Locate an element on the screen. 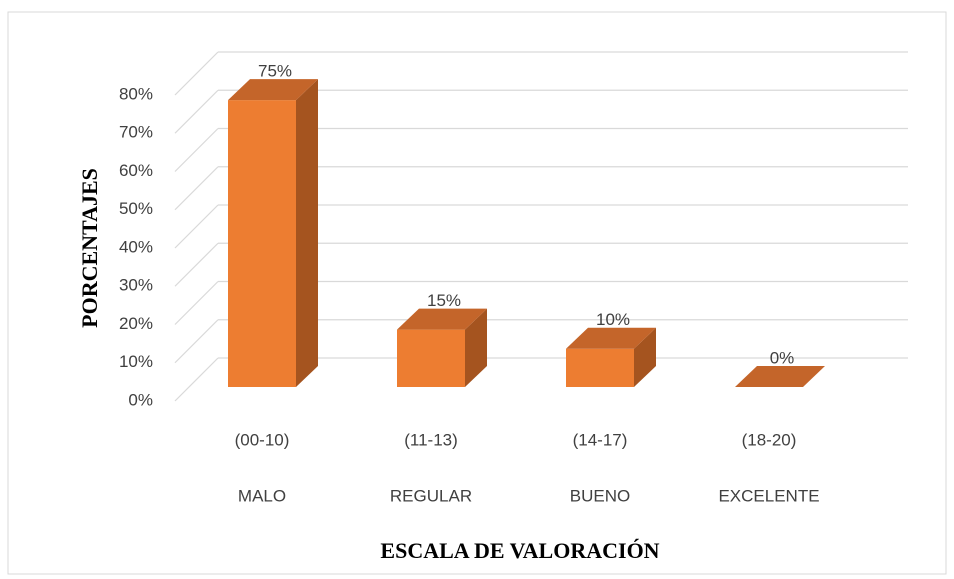 The width and height of the screenshot is (954, 579). y-tick-label: 80% is located at coordinates (136, 93).